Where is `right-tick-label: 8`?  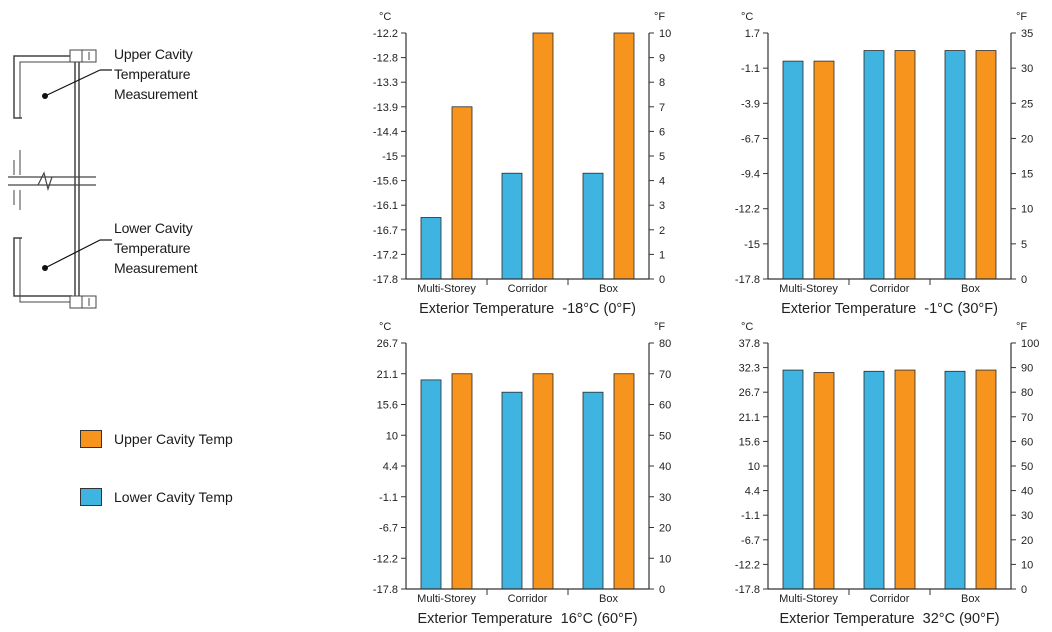 right-tick-label: 8 is located at coordinates (662, 83).